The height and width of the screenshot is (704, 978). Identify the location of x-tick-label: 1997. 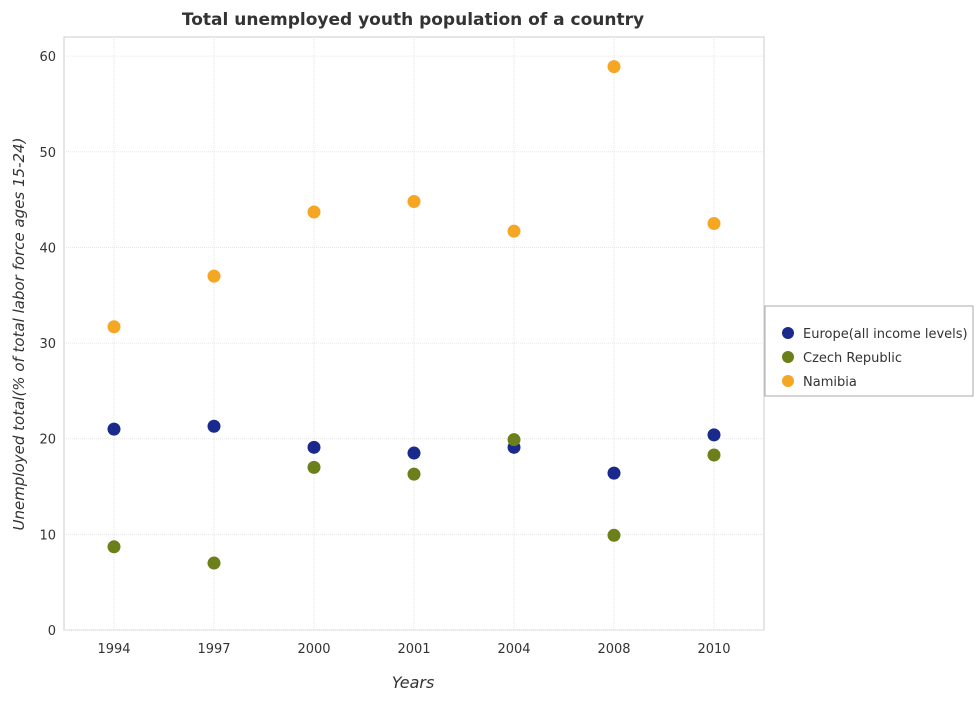
(213, 649).